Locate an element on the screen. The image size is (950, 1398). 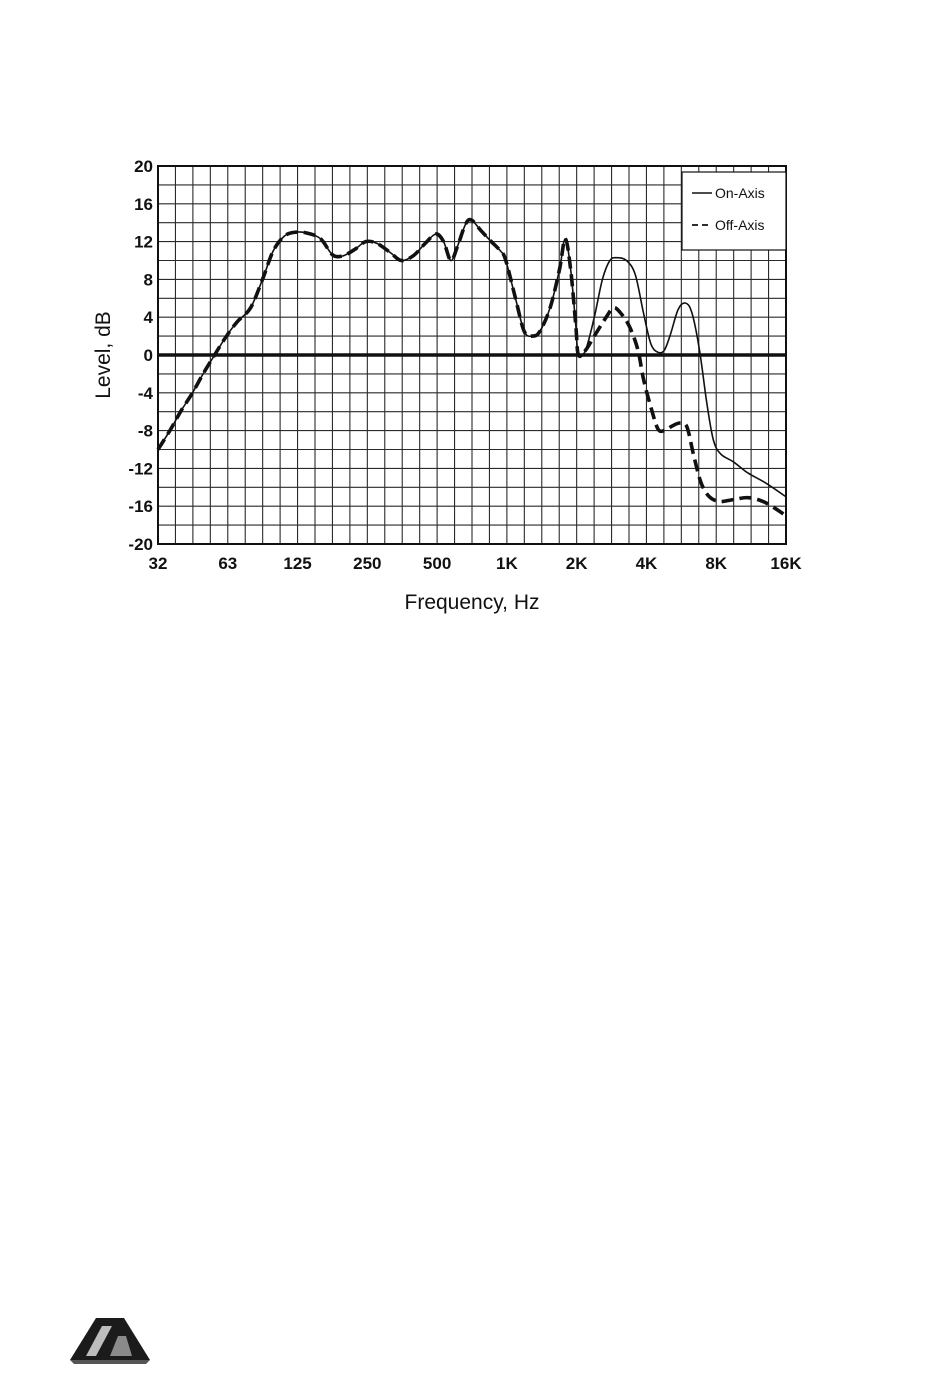
legend-box is located at coordinates (734, 211).